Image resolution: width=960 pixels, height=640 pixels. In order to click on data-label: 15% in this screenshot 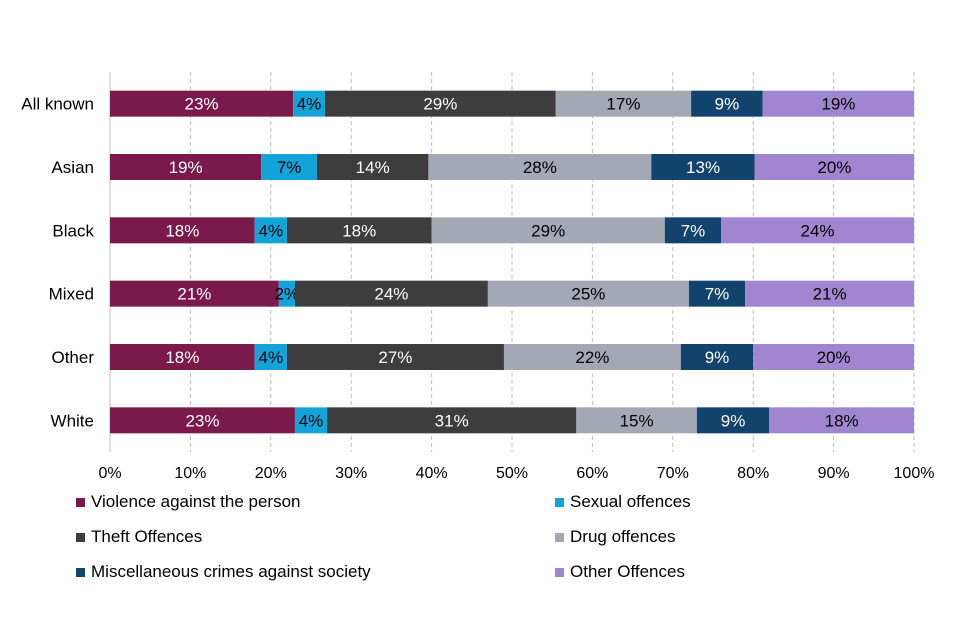, I will do `click(637, 420)`.